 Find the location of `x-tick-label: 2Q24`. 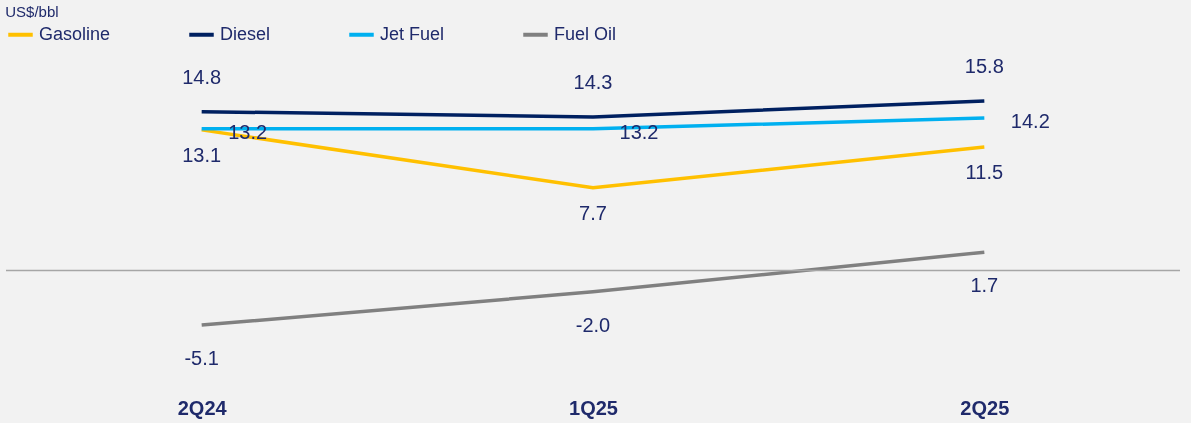

x-tick-label: 2Q24 is located at coordinates (202, 407).